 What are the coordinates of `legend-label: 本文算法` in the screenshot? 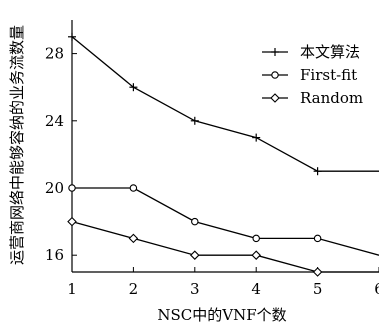 It's located at (330, 52).